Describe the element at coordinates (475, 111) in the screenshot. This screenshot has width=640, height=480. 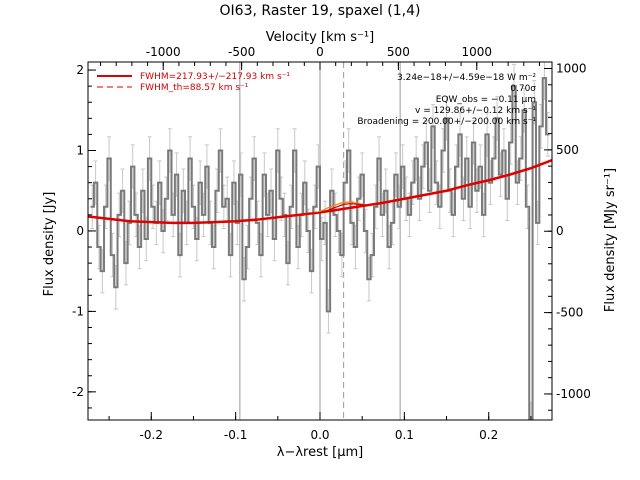
I see `annotation-velocity: v = 129.86+/−0.12 km s⁻¹` at that location.